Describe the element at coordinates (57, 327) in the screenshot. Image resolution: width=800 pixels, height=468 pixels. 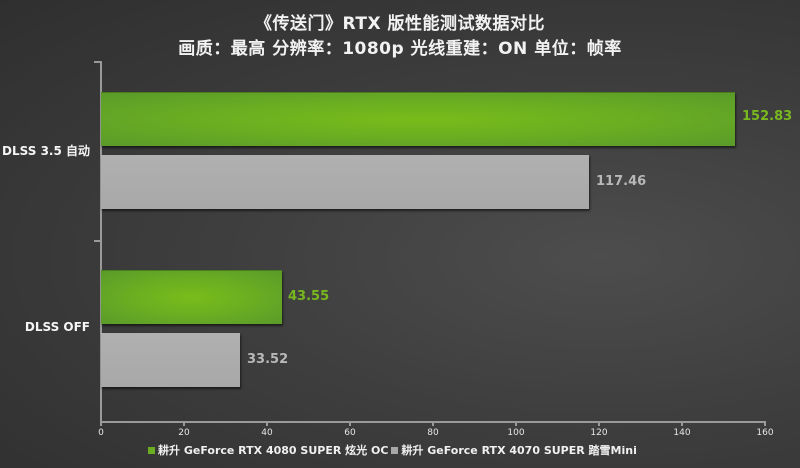
I see `category-label: DLSS OFF` at that location.